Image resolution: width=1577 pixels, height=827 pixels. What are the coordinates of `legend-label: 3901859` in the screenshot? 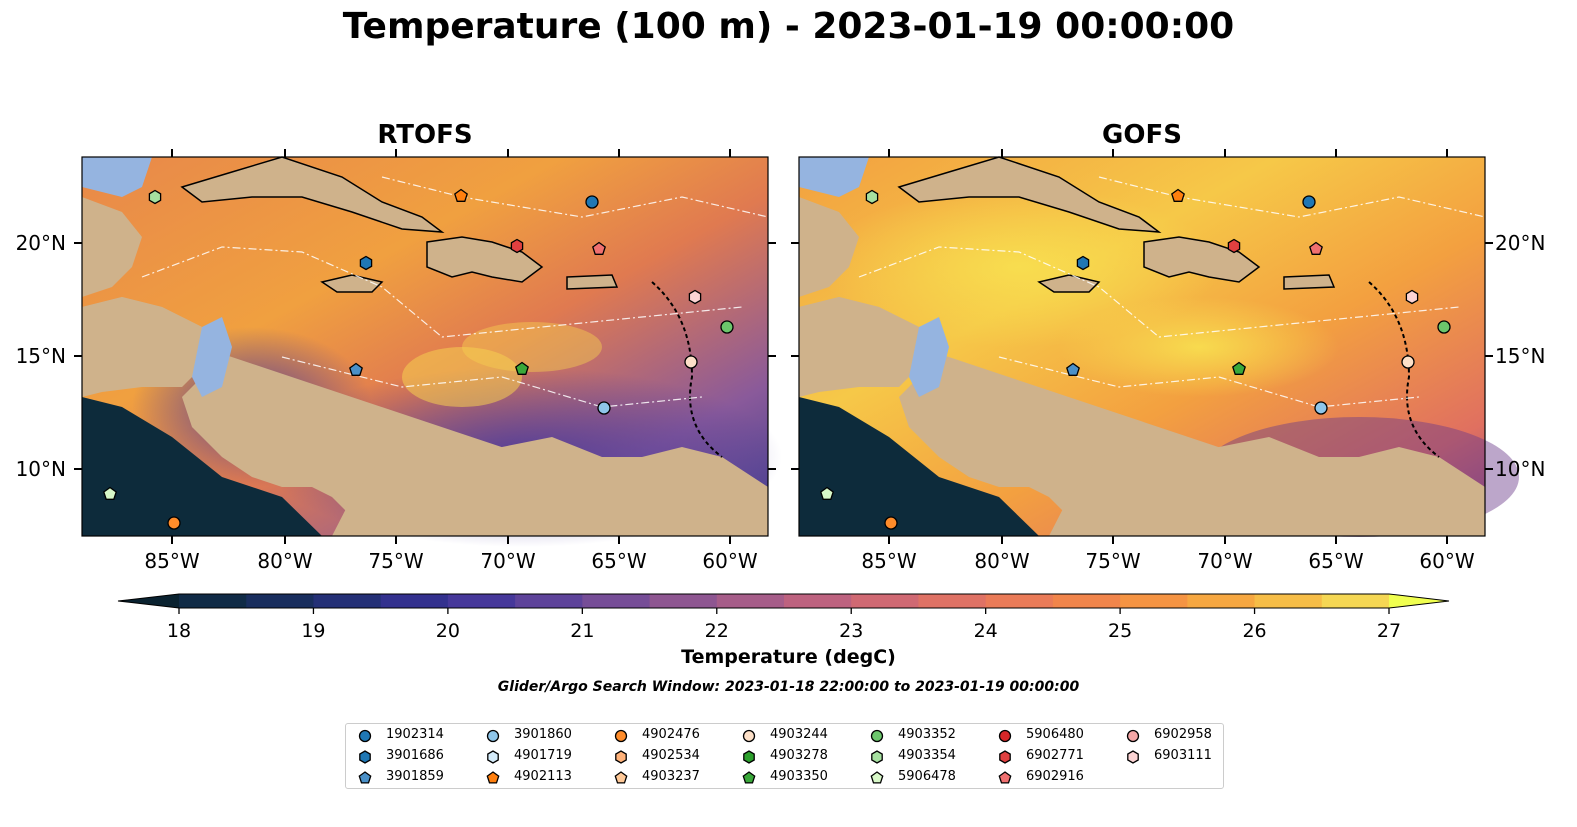 It's located at (415, 776).